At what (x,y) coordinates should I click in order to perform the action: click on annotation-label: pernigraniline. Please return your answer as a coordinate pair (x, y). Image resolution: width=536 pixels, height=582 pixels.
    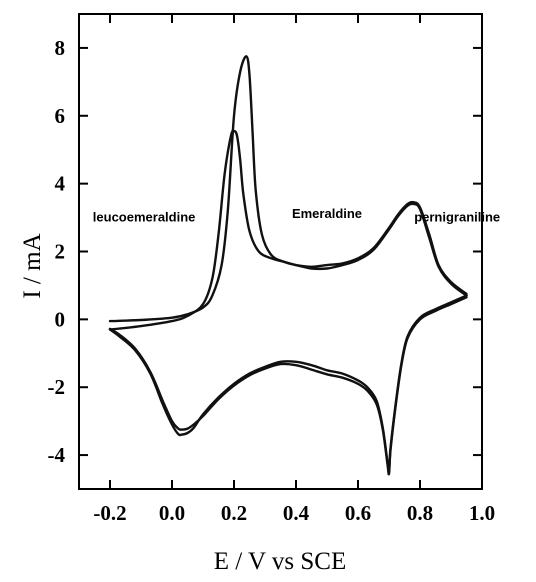
    Looking at the image, I should click on (457, 217).